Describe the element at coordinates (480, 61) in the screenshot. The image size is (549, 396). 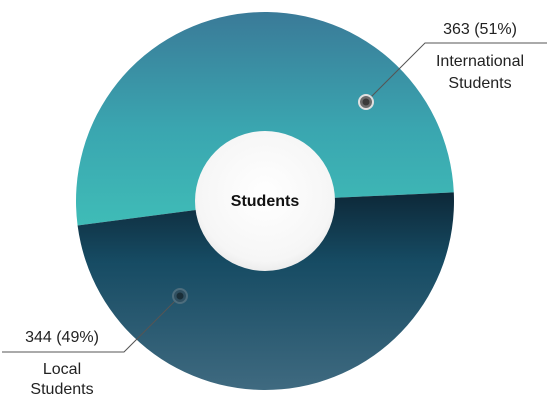
I see `legend-label-international-line1: International` at that location.